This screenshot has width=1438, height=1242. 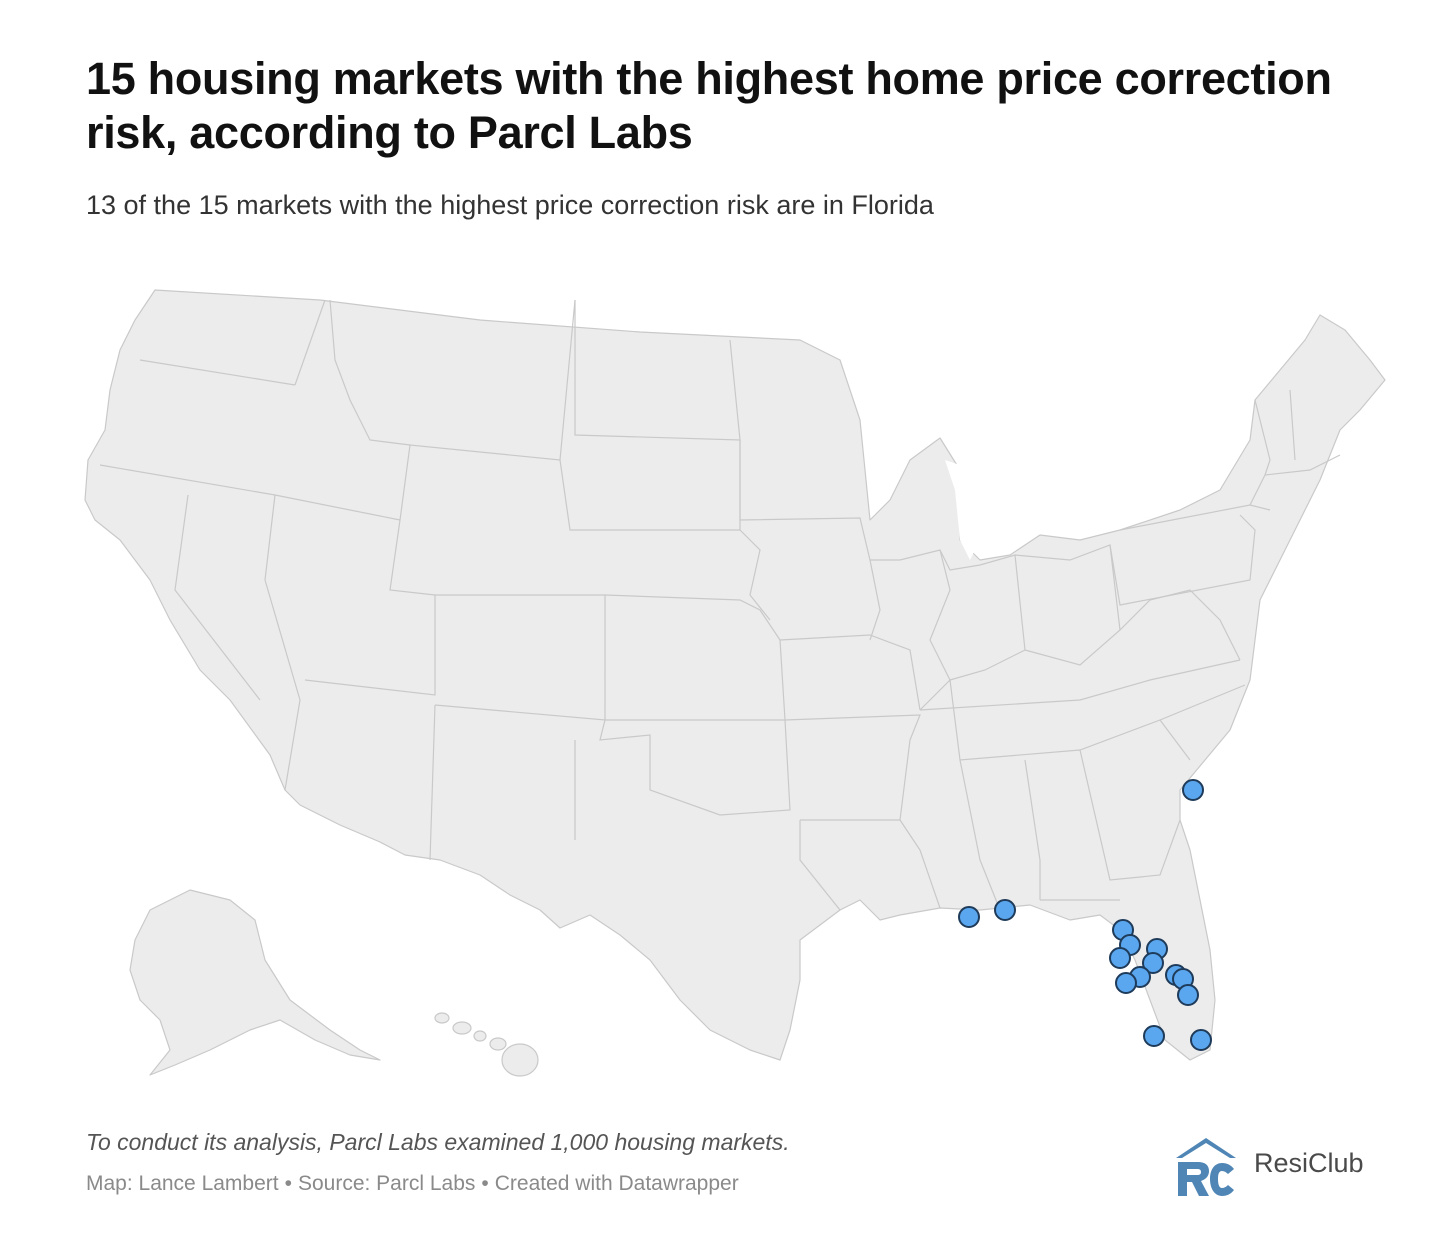 I want to click on credit-map: Map: Lance Lambert, so click(x=182, y=1183).